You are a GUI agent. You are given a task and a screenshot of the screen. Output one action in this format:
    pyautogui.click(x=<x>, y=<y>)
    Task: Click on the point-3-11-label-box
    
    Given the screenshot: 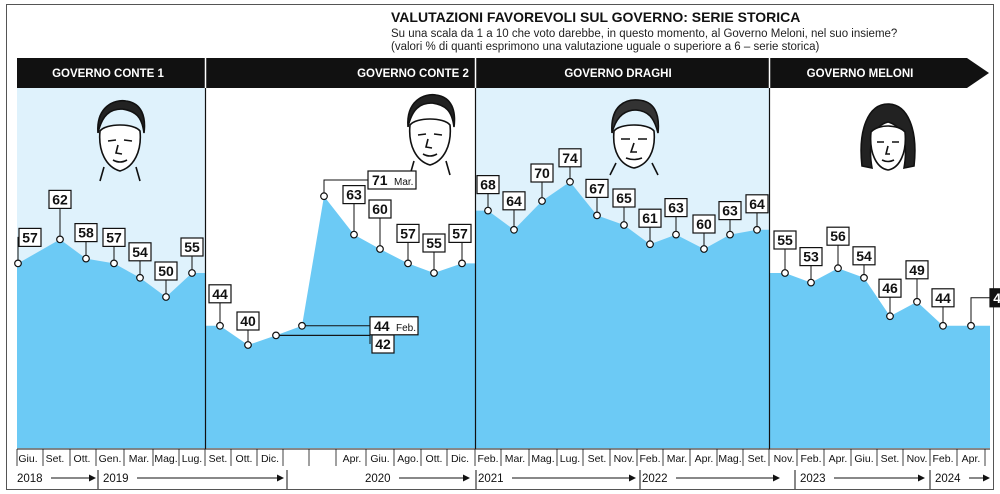 What is the action you would take?
    pyautogui.click(x=757, y=204)
    